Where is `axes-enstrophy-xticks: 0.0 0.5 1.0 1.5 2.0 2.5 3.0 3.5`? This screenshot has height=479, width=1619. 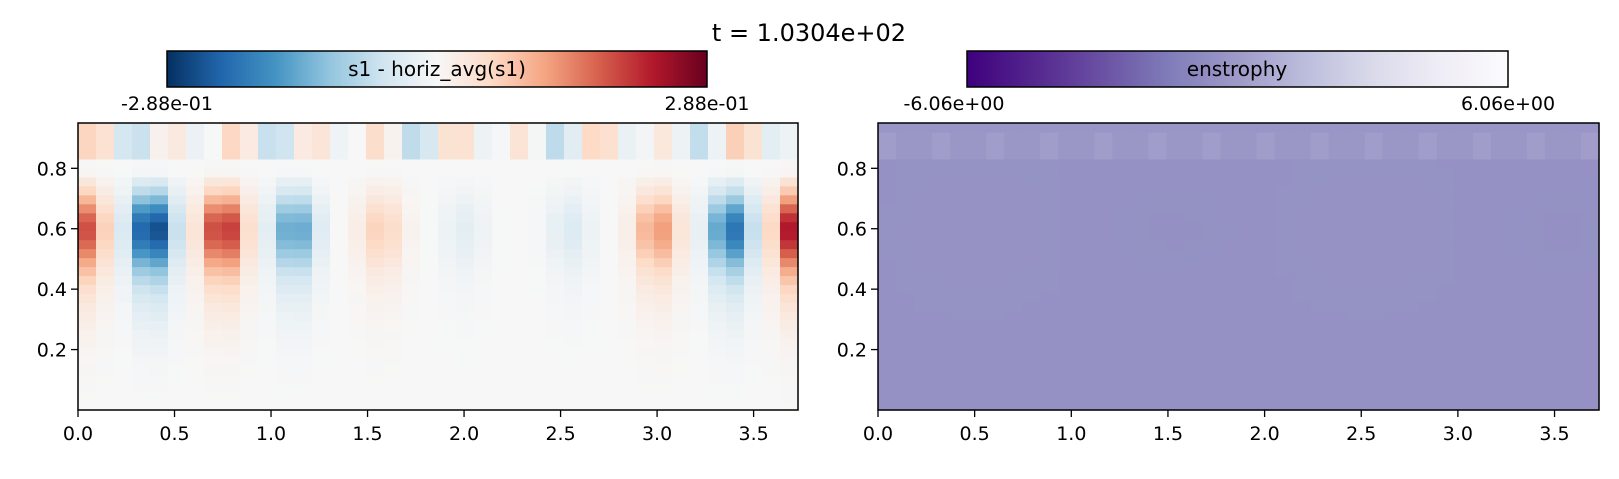
axes-enstrophy-xticks: 0.0 0.5 1.0 1.5 2.0 2.5 3.0 3.5 is located at coordinates (1216, 427).